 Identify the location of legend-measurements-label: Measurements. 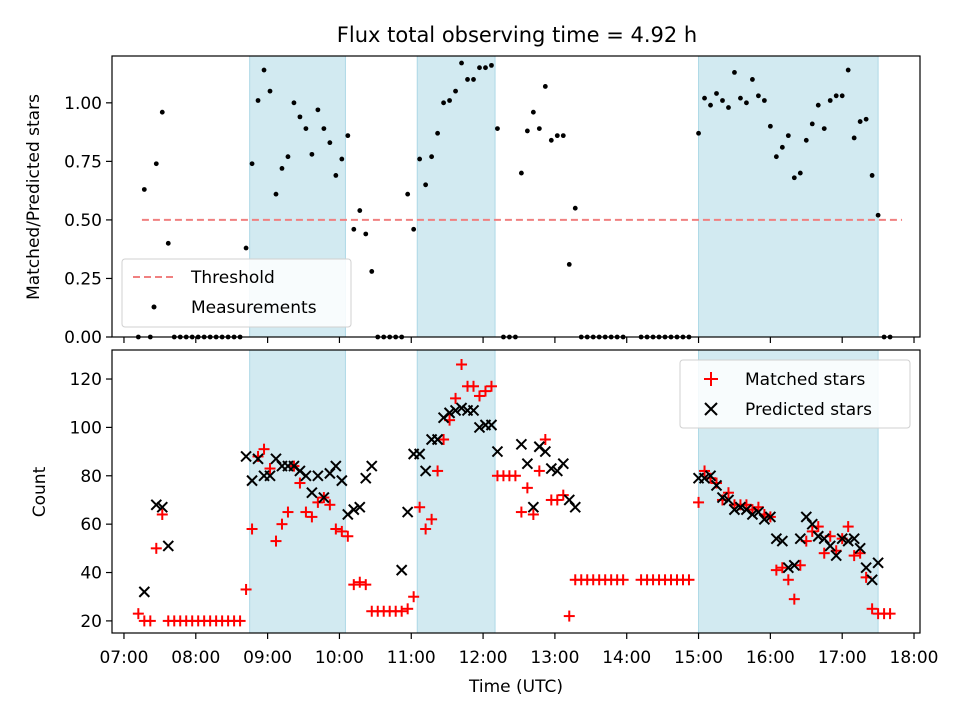
(254, 308).